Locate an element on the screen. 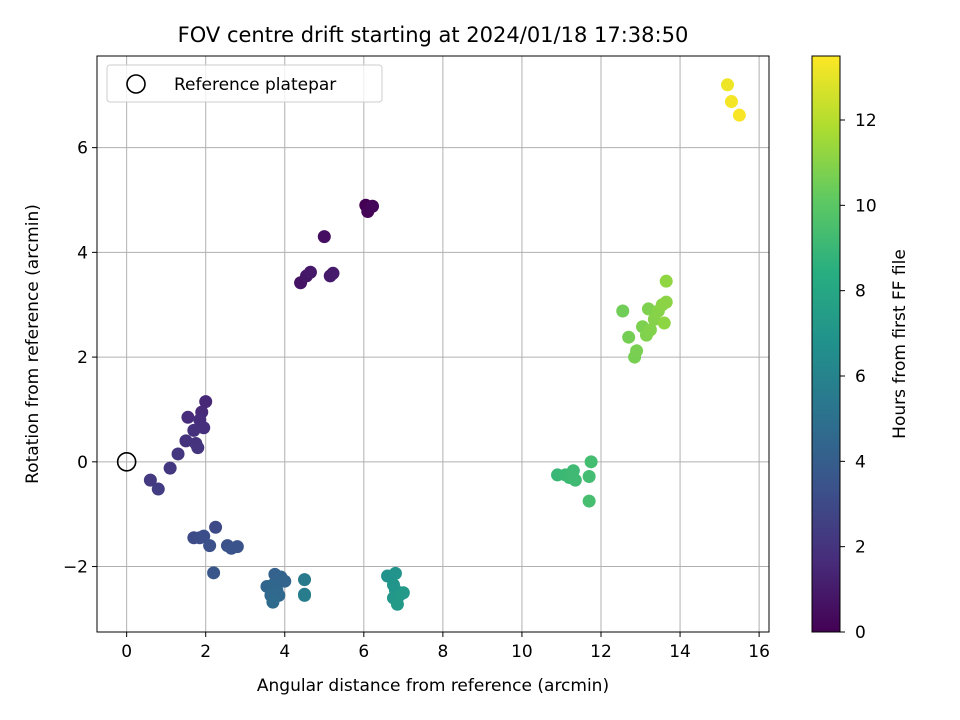 The image size is (960, 720). x-tick-label: 4 is located at coordinates (284, 652).